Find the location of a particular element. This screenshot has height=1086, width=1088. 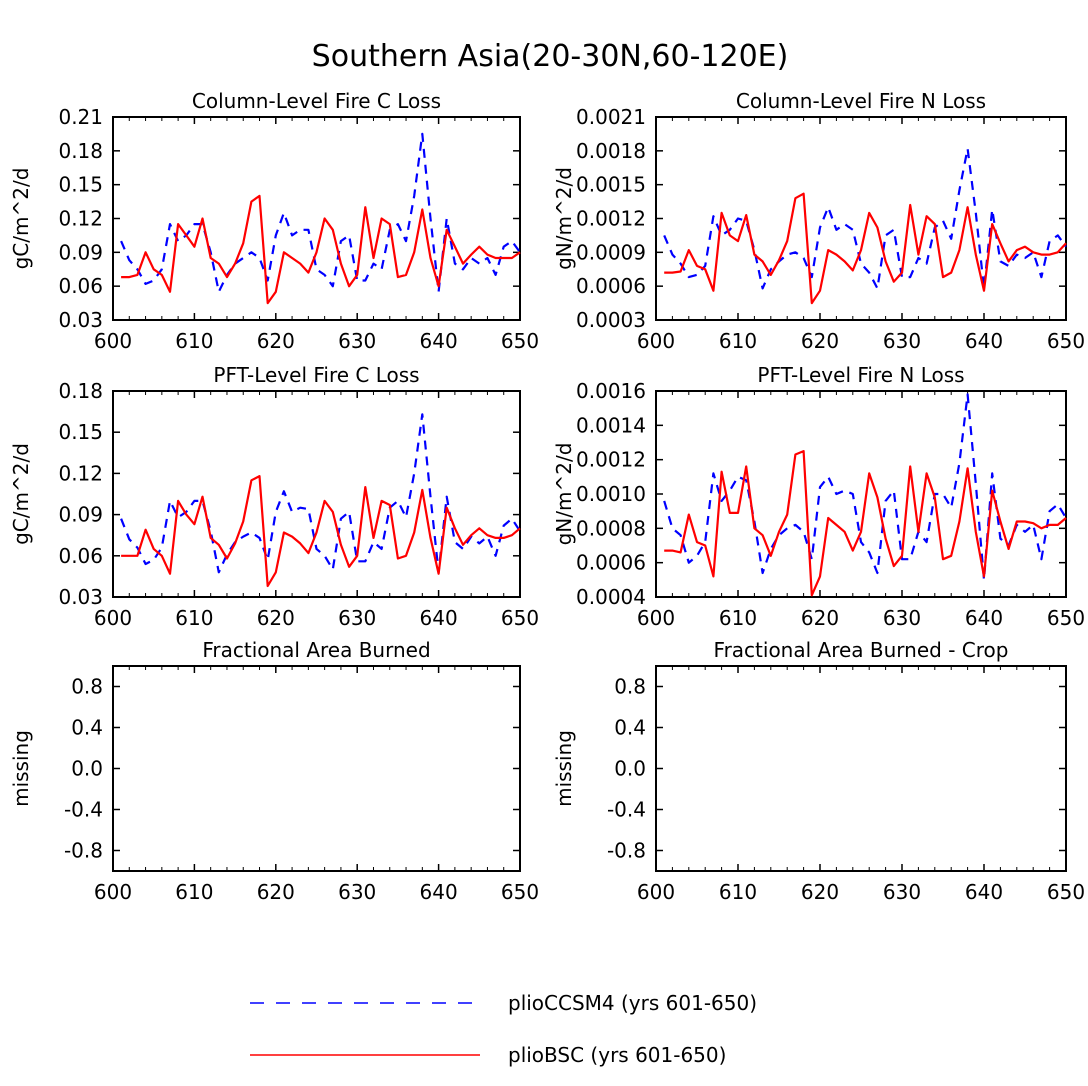

y-tick-label: 0.0008 is located at coordinates (611, 528).